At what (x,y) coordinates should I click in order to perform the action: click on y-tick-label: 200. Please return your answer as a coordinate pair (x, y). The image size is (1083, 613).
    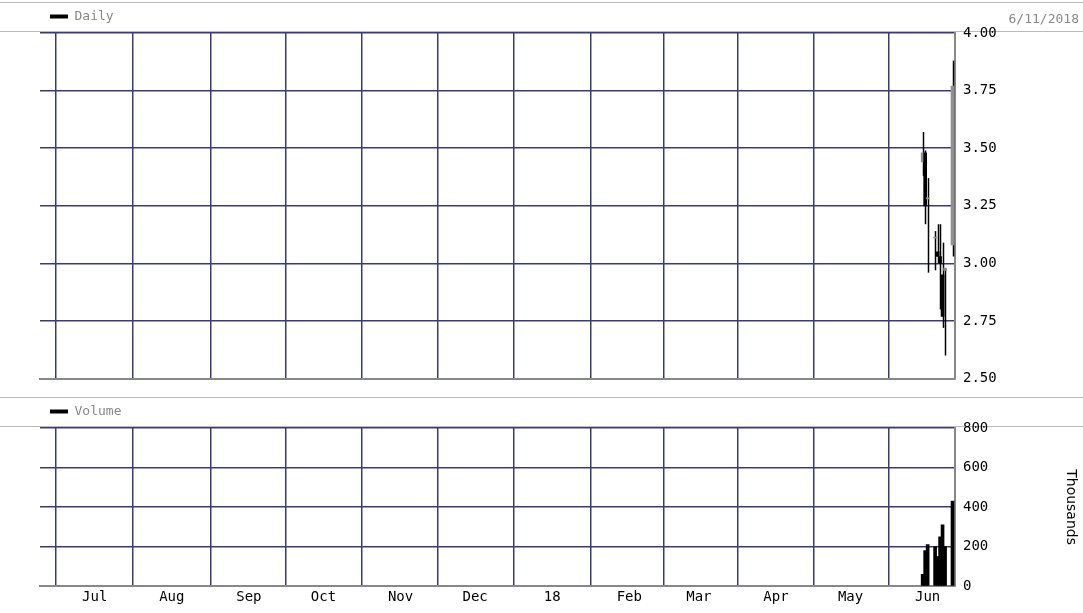
    Looking at the image, I should click on (976, 545).